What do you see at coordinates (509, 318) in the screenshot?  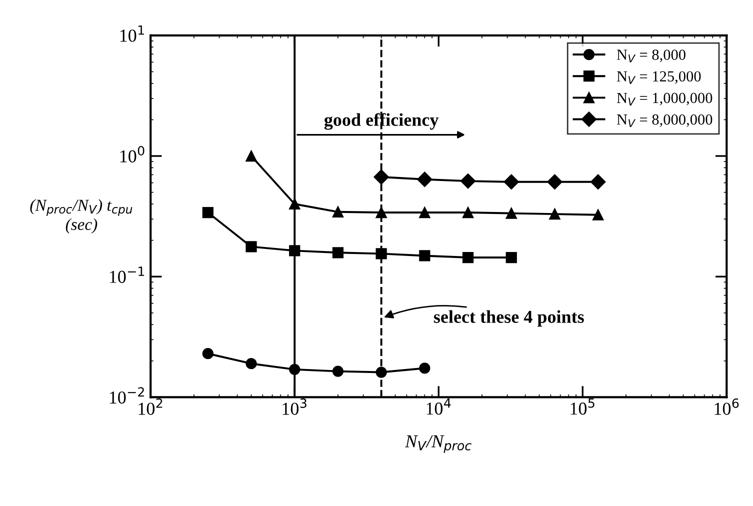 I see `annotation: select these 4 points` at bounding box center [509, 318].